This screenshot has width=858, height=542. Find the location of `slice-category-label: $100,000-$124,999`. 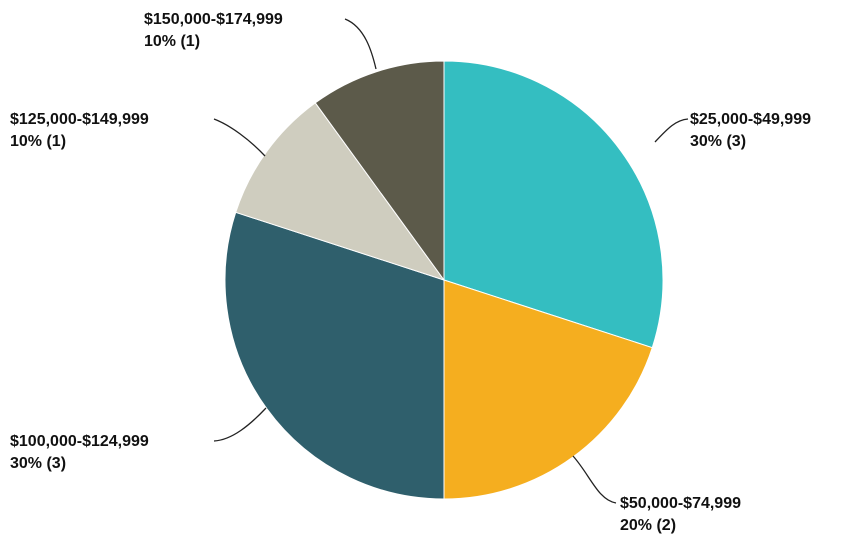

slice-category-label: $100,000-$124,999 is located at coordinates (79, 441).